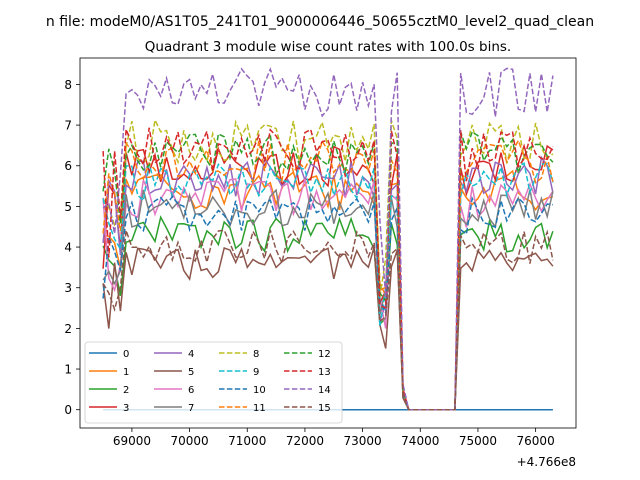 This screenshot has height=480, width=640. Describe the element at coordinates (256, 354) in the screenshot. I see `legend-label-8: 8` at that location.